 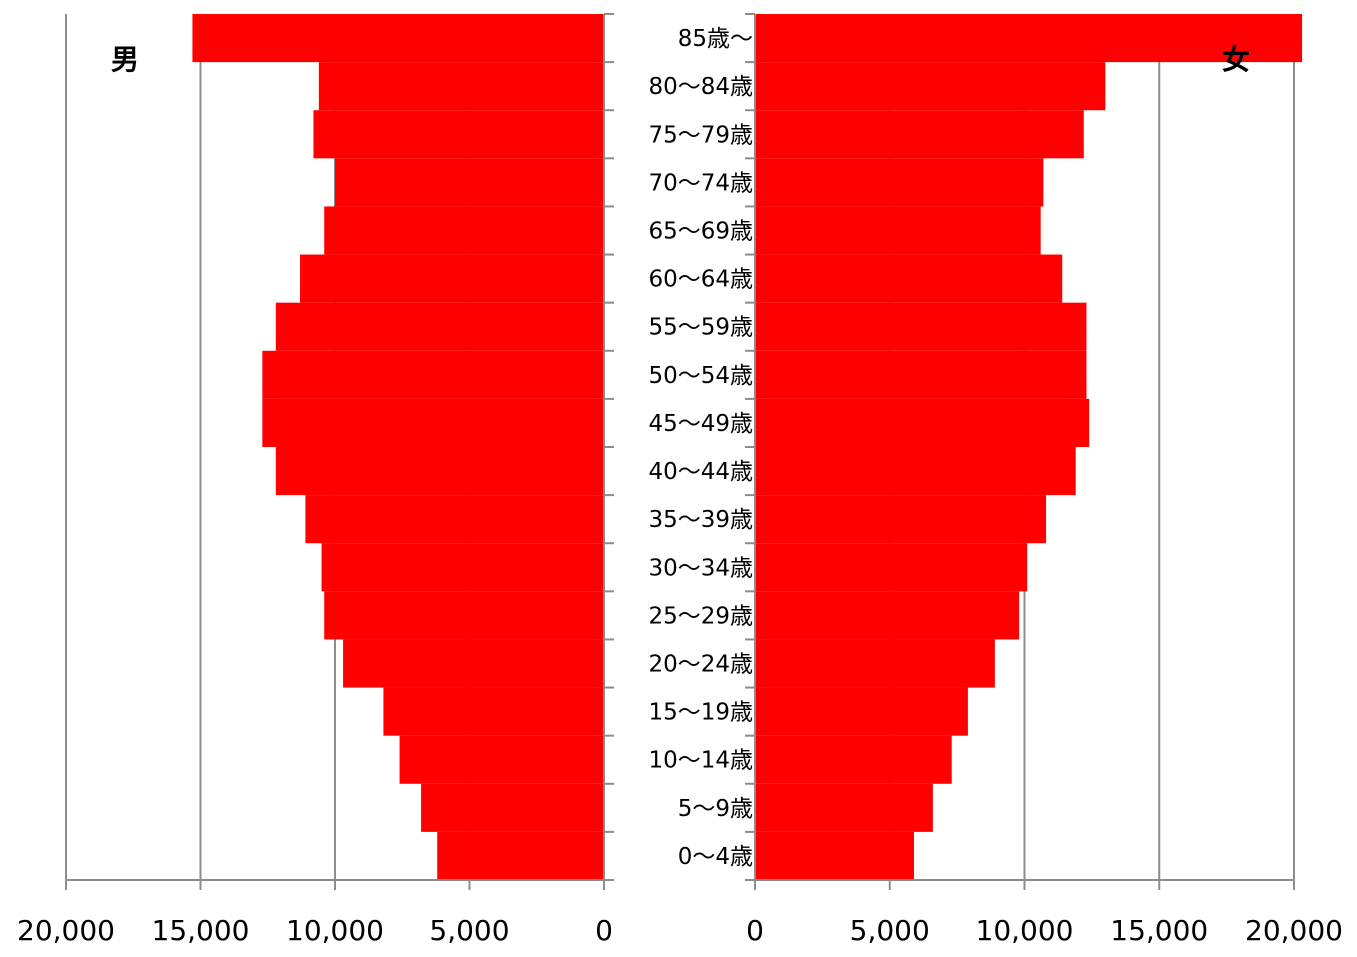 I want to click on category-label-7: 35〜39歳, so click(x=700, y=520).